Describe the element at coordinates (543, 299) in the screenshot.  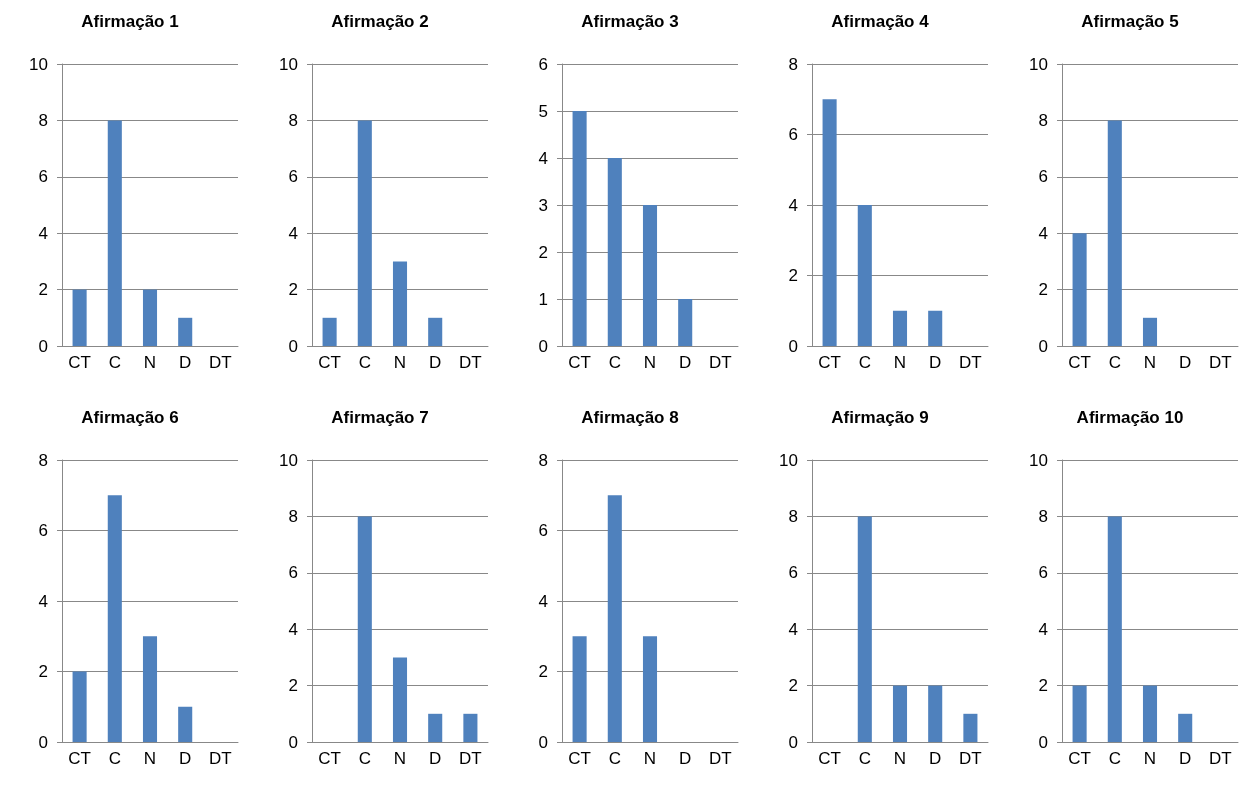
I see `y-tick-label: 1` at that location.